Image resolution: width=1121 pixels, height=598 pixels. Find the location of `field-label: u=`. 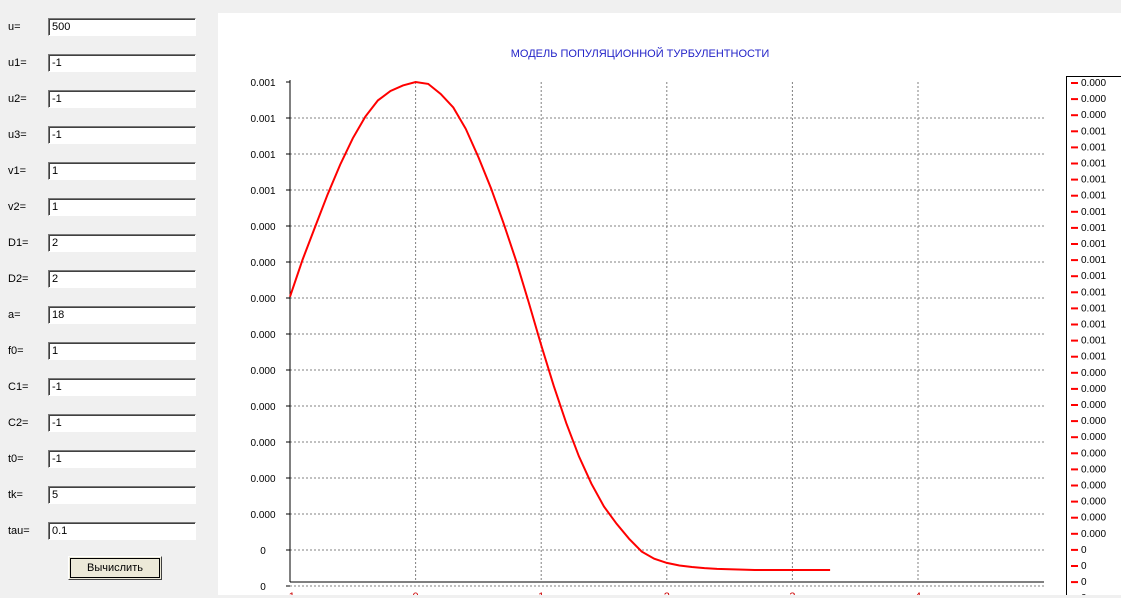

field-label: u= is located at coordinates (14, 27).